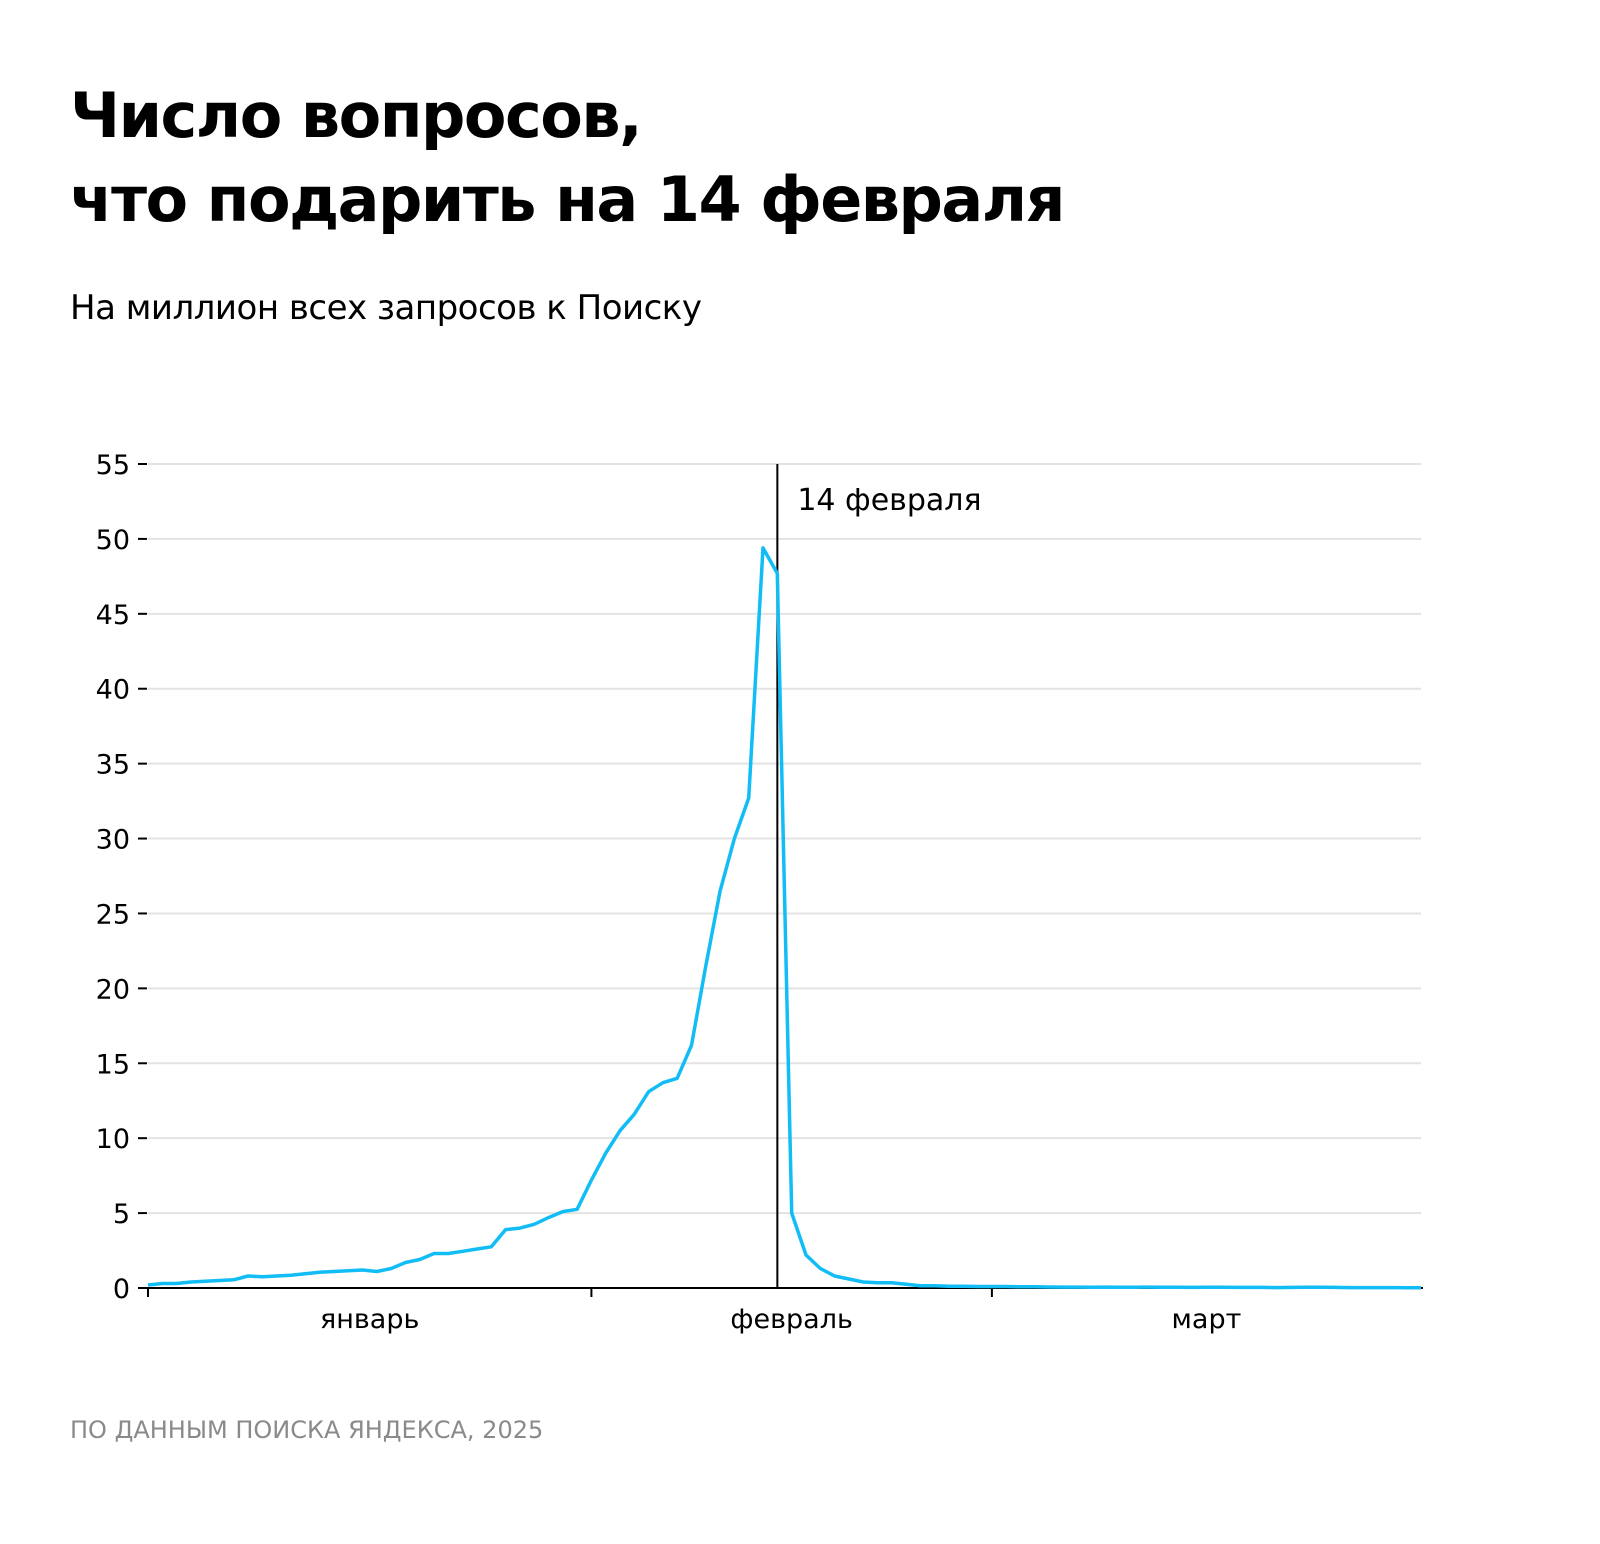 The width and height of the screenshot is (1600, 1544). What do you see at coordinates (1207, 1319) in the screenshot?
I see `x-tick-label-2: март` at bounding box center [1207, 1319].